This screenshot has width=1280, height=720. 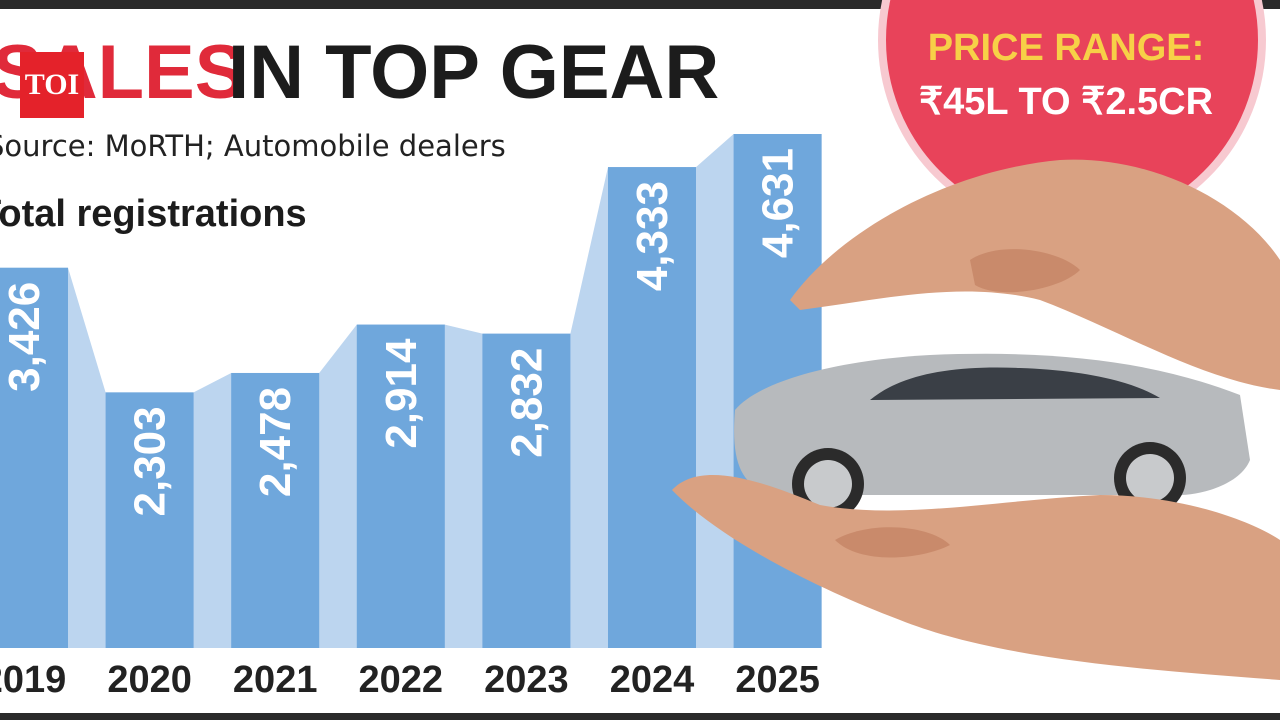 I want to click on bottom-border, so click(x=640, y=716).